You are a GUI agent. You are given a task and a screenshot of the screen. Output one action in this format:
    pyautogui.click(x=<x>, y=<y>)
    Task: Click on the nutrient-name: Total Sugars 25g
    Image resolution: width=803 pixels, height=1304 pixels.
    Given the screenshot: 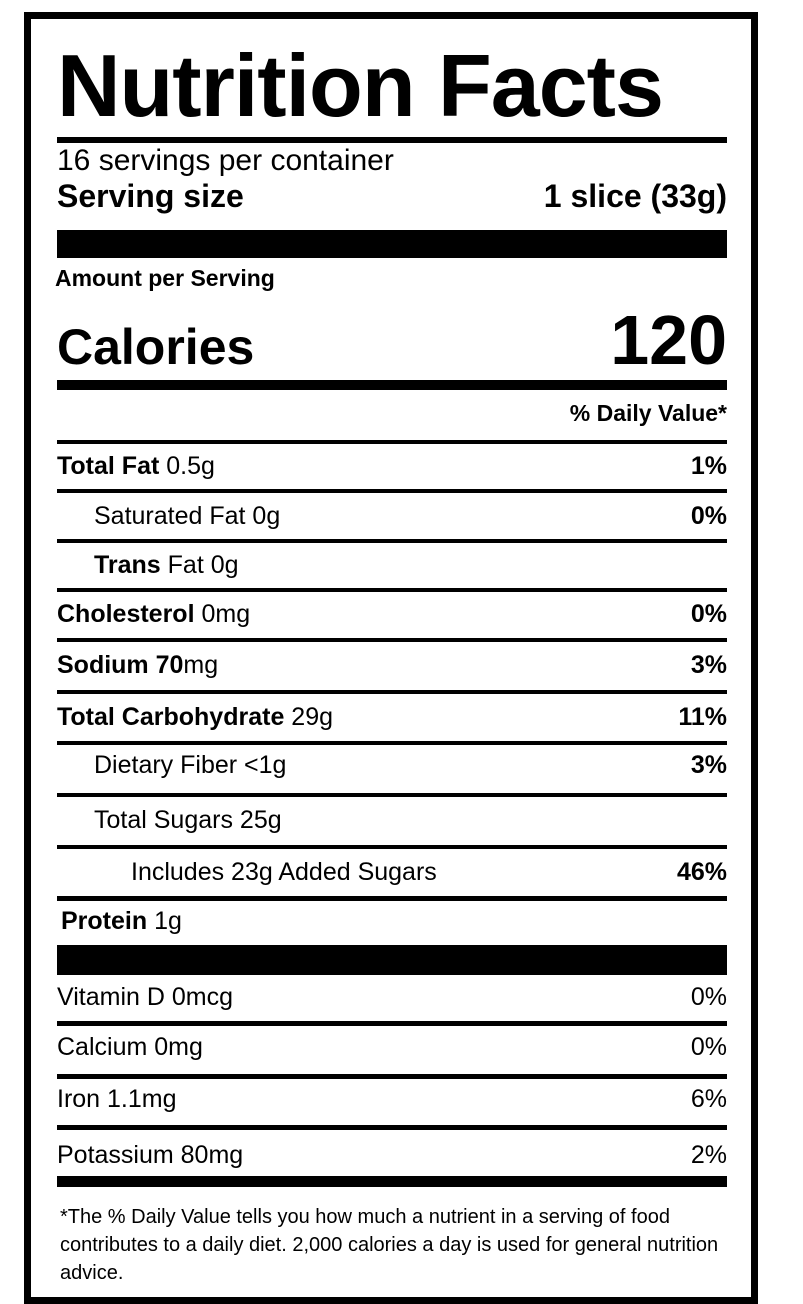 What is the action you would take?
    pyautogui.click(x=188, y=820)
    